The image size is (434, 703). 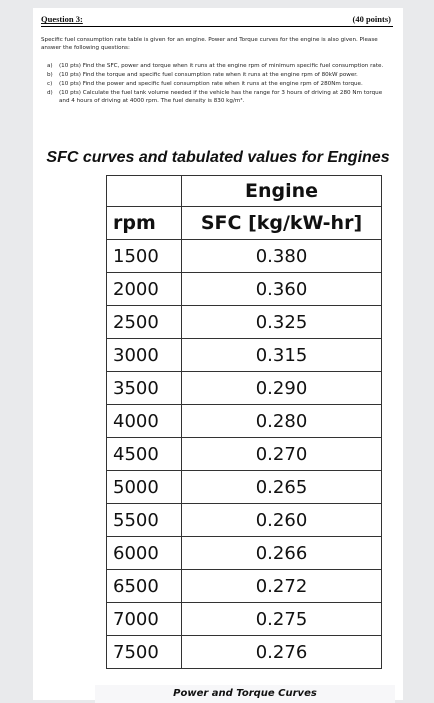 I want to click on table-group-header-row: Engine, so click(x=244, y=191).